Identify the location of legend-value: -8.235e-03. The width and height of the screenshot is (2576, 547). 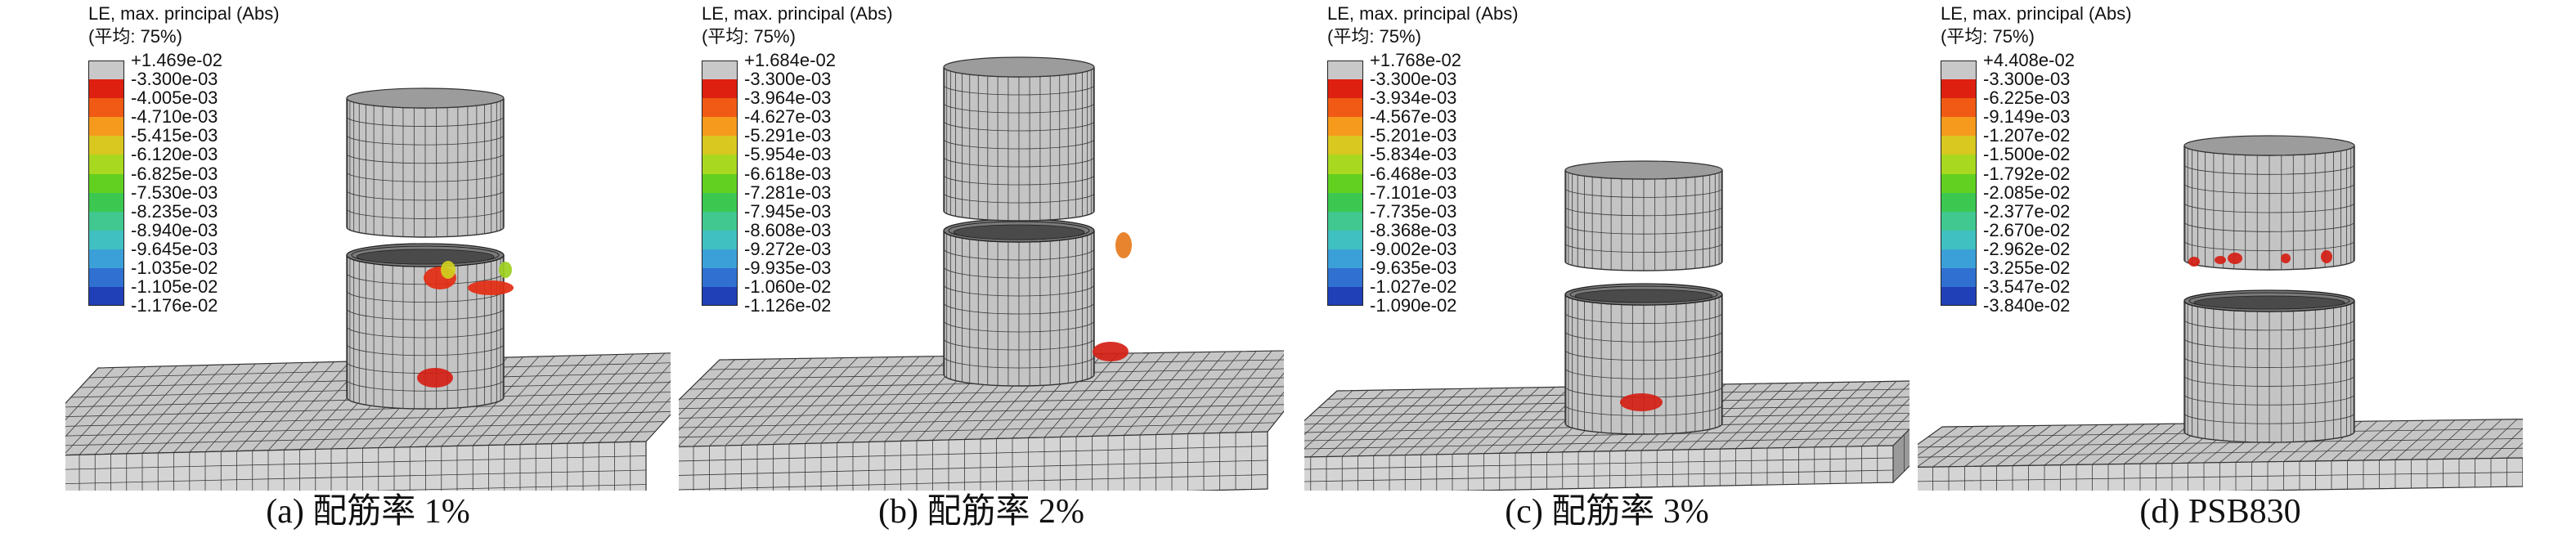
(174, 211).